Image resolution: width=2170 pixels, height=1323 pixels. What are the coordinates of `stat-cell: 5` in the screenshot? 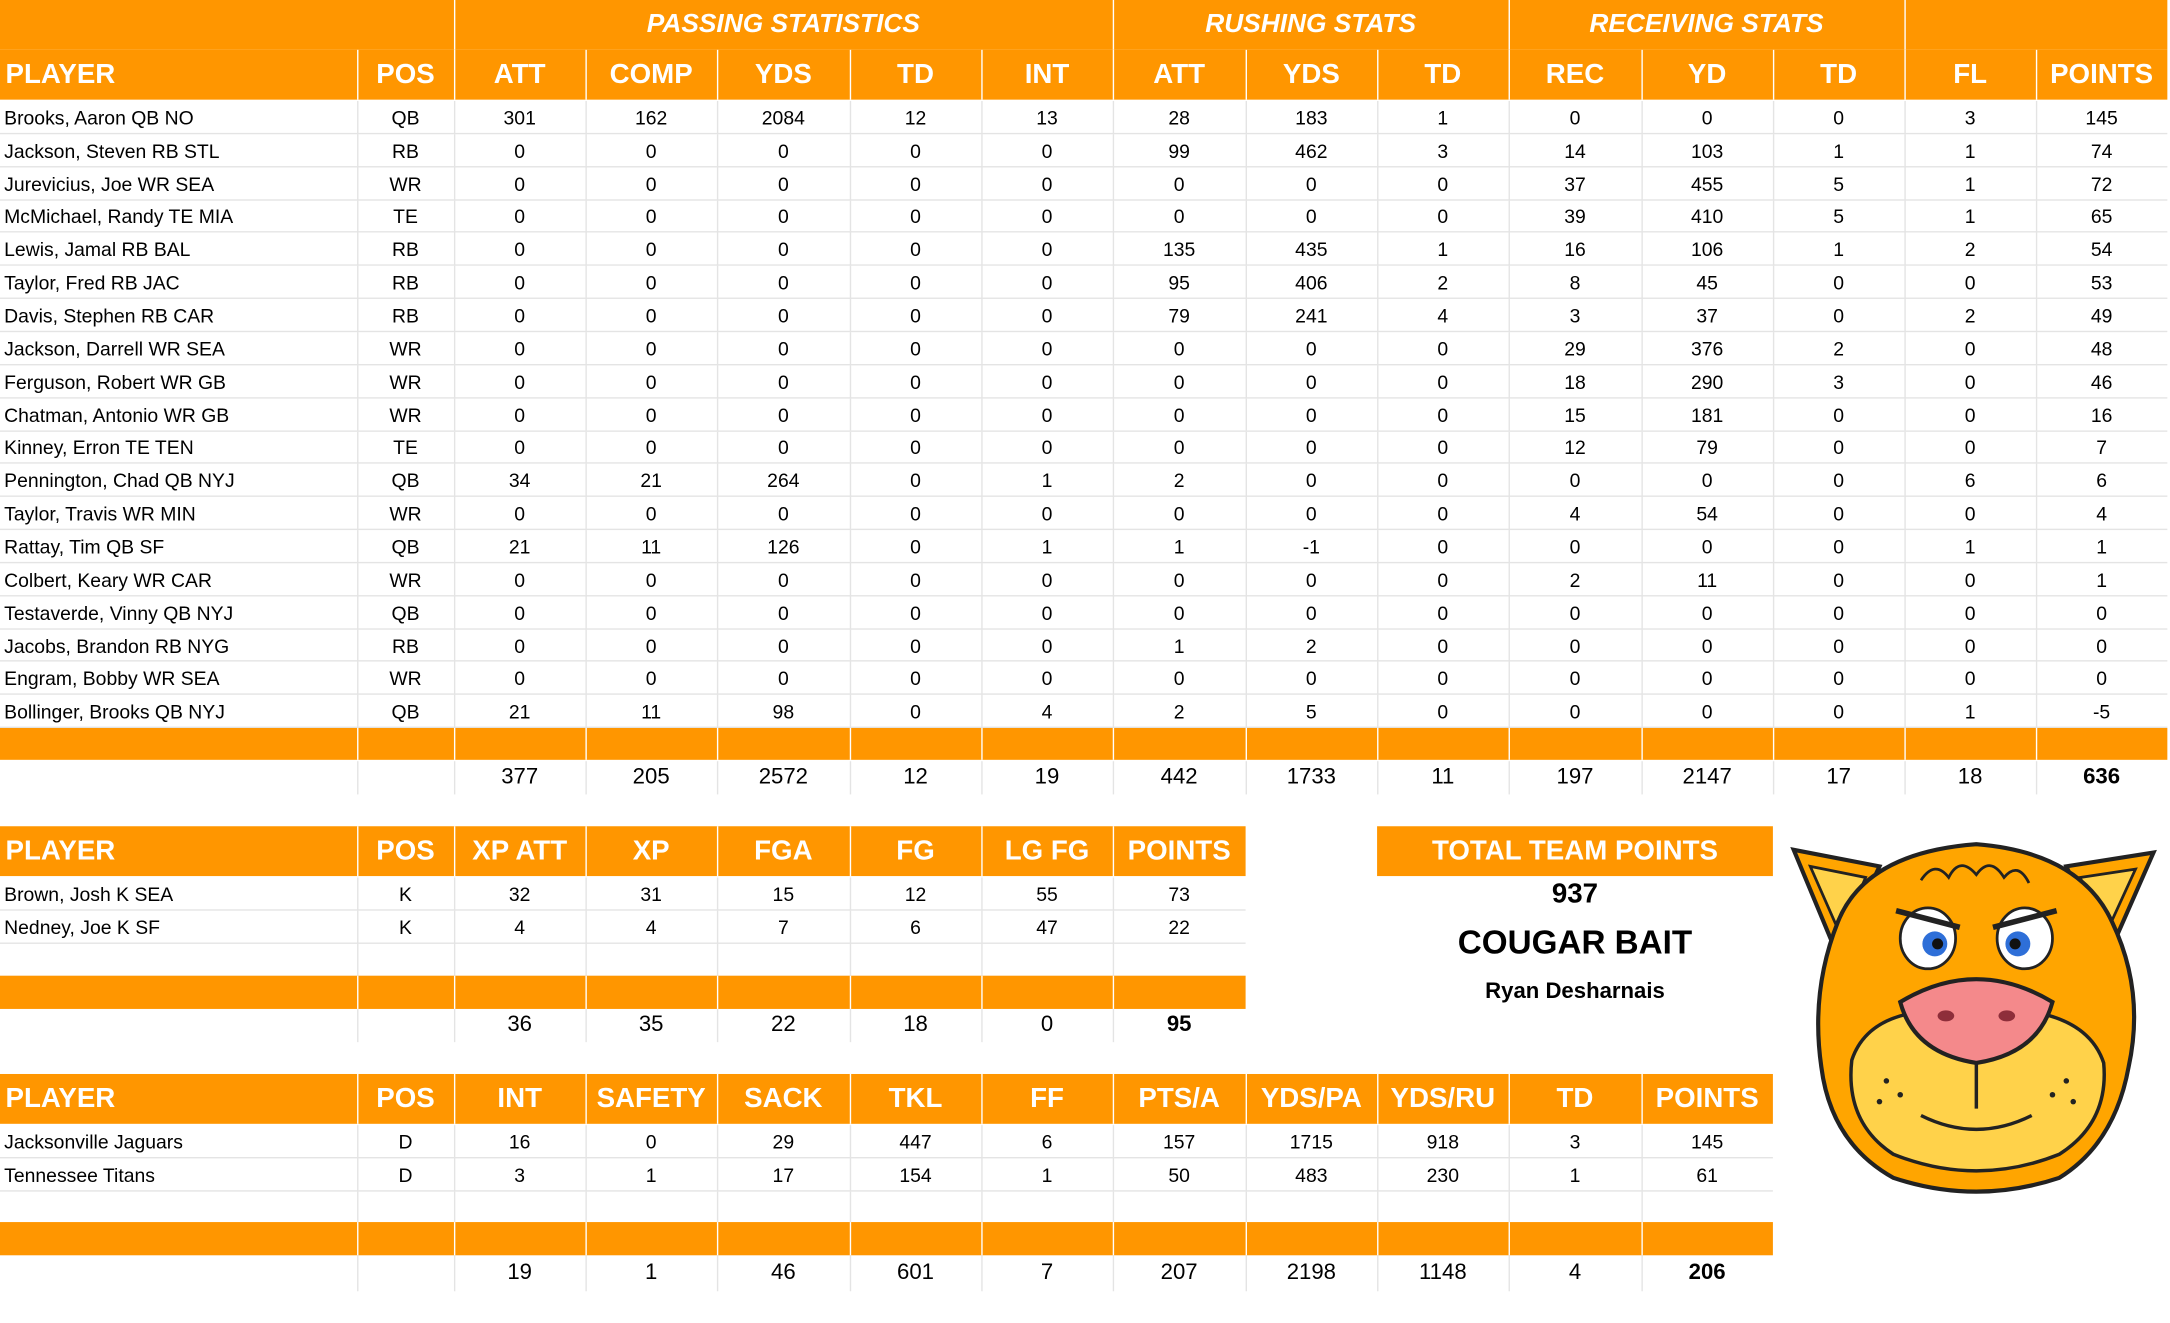 It's located at (1839, 216).